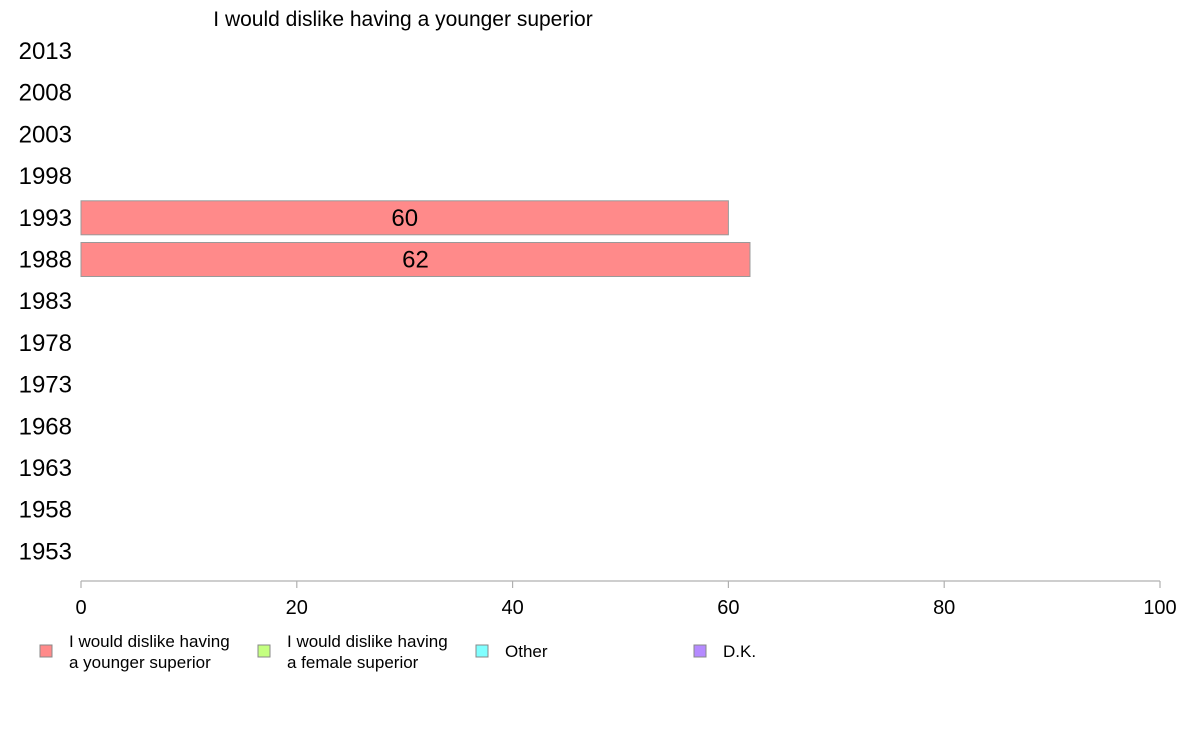  Describe the element at coordinates (512, 608) in the screenshot. I see `x-tick-label: 40` at that location.